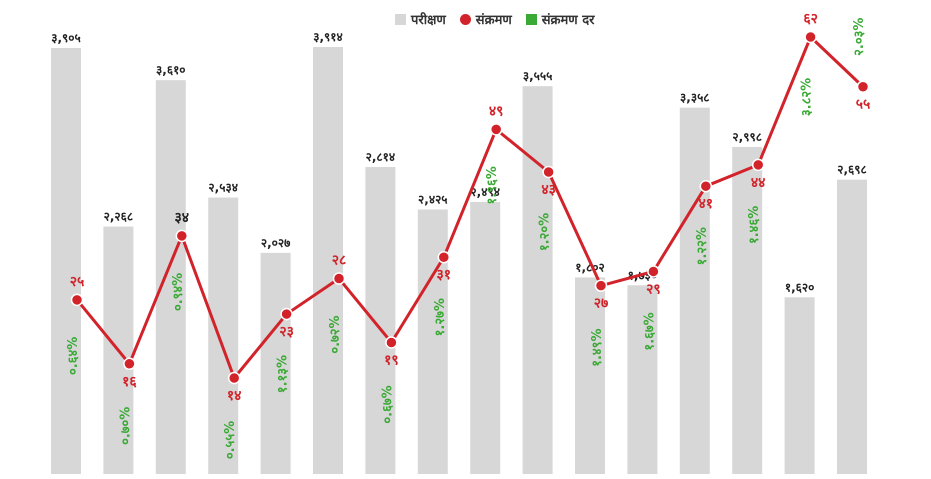 Image resolution: width=931 pixels, height=479 pixels. I want to click on legend-item-infections: संक्रमण, so click(485, 19).